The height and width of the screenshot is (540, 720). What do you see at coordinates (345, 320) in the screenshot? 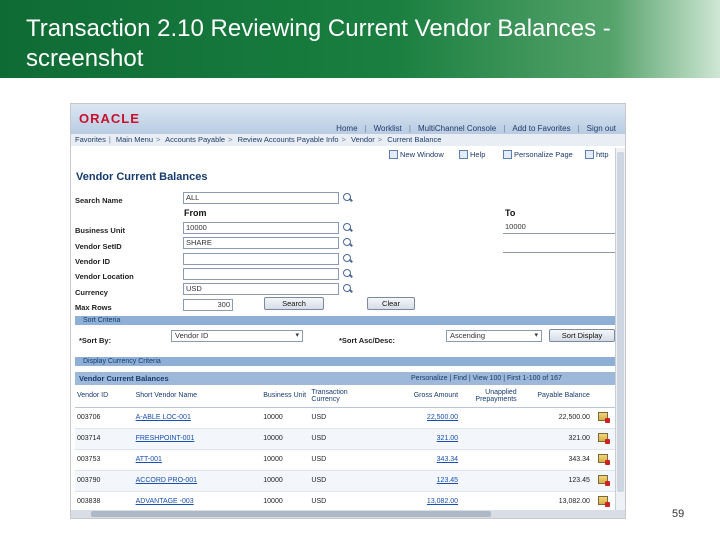
I see `sort-criteria-section: Sort Criteria` at bounding box center [345, 320].